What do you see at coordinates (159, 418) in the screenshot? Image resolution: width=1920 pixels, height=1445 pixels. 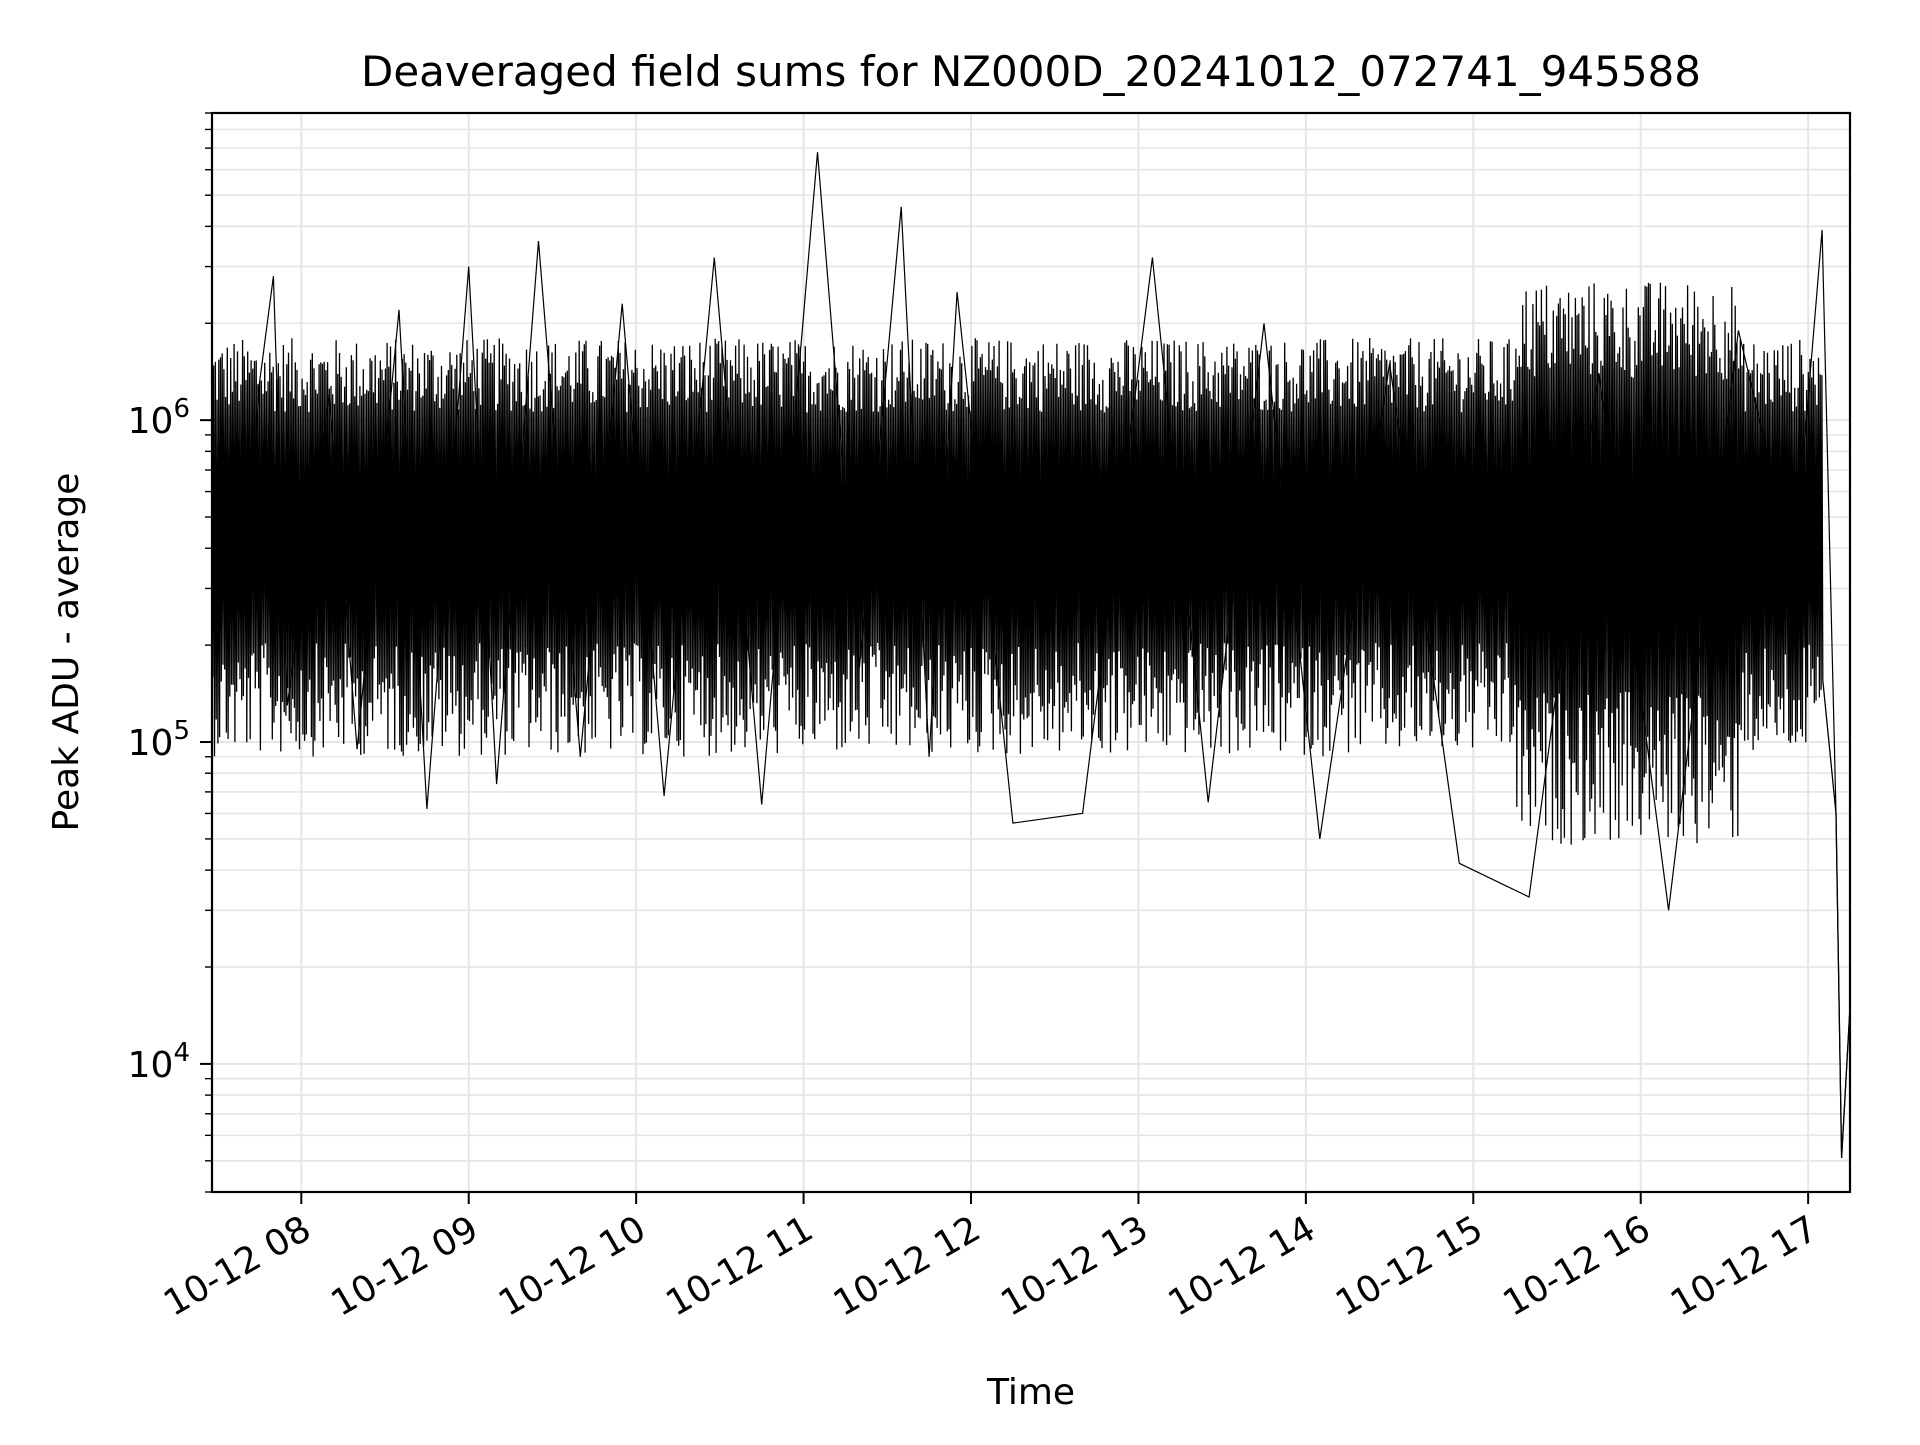 I see `y-tick-label: 10⁶` at bounding box center [159, 418].